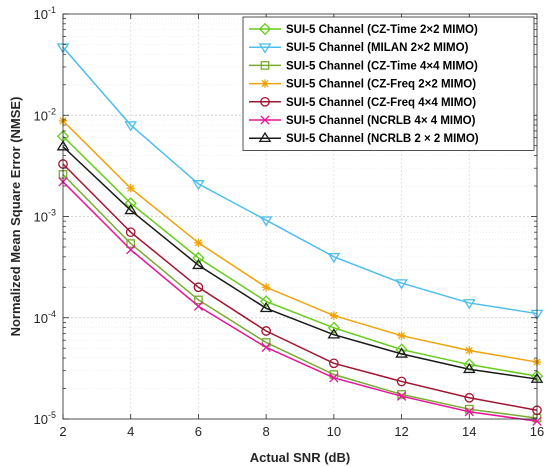 The width and height of the screenshot is (550, 467). I want to click on legend-entry: SUI-5 Channel (NCRLB 4× 4 MIMO), so click(362, 121).